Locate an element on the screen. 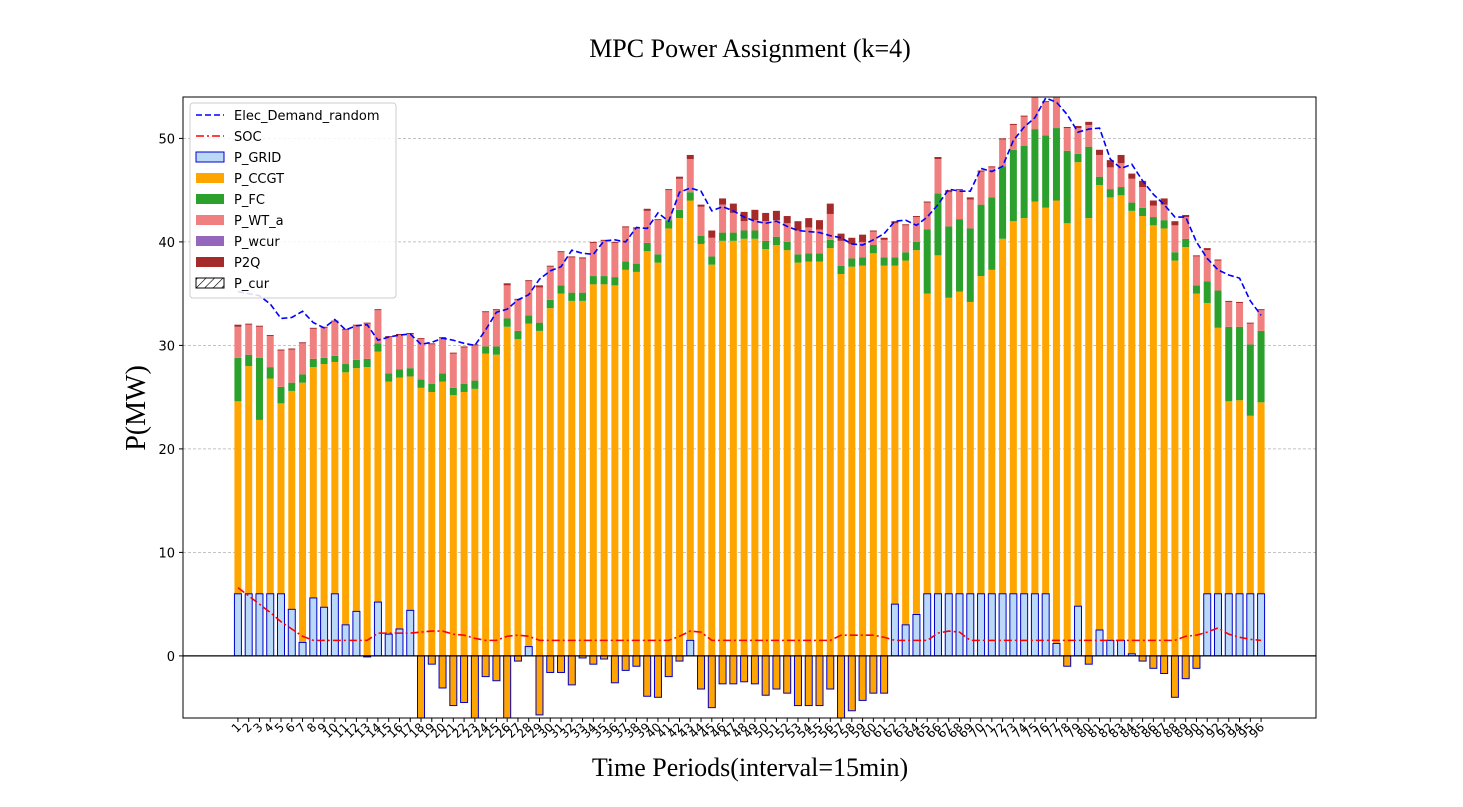 The height and width of the screenshot is (807, 1463). legend-box is located at coordinates (293, 200).